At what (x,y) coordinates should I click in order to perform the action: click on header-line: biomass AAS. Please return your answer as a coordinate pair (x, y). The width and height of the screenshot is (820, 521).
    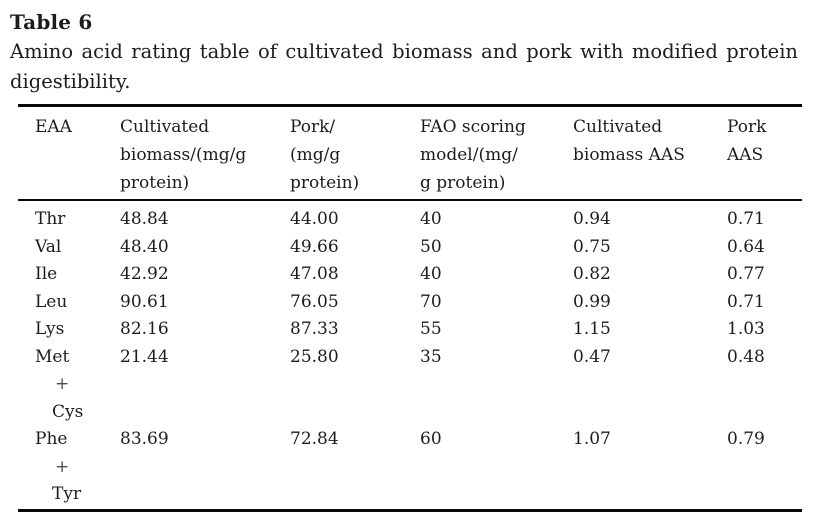
    Looking at the image, I should click on (629, 154).